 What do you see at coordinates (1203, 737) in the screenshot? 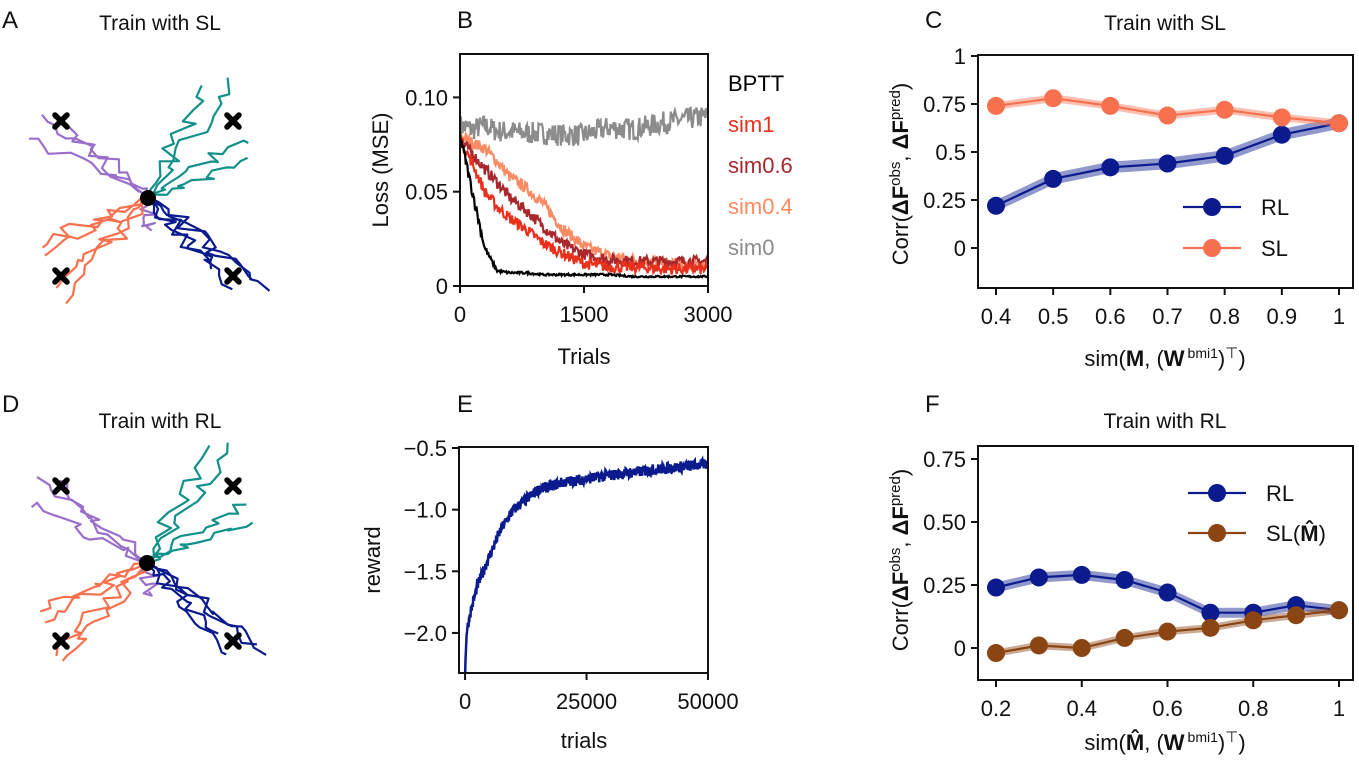
I see `f-x-axis-label-part: bmi1` at bounding box center [1203, 737].